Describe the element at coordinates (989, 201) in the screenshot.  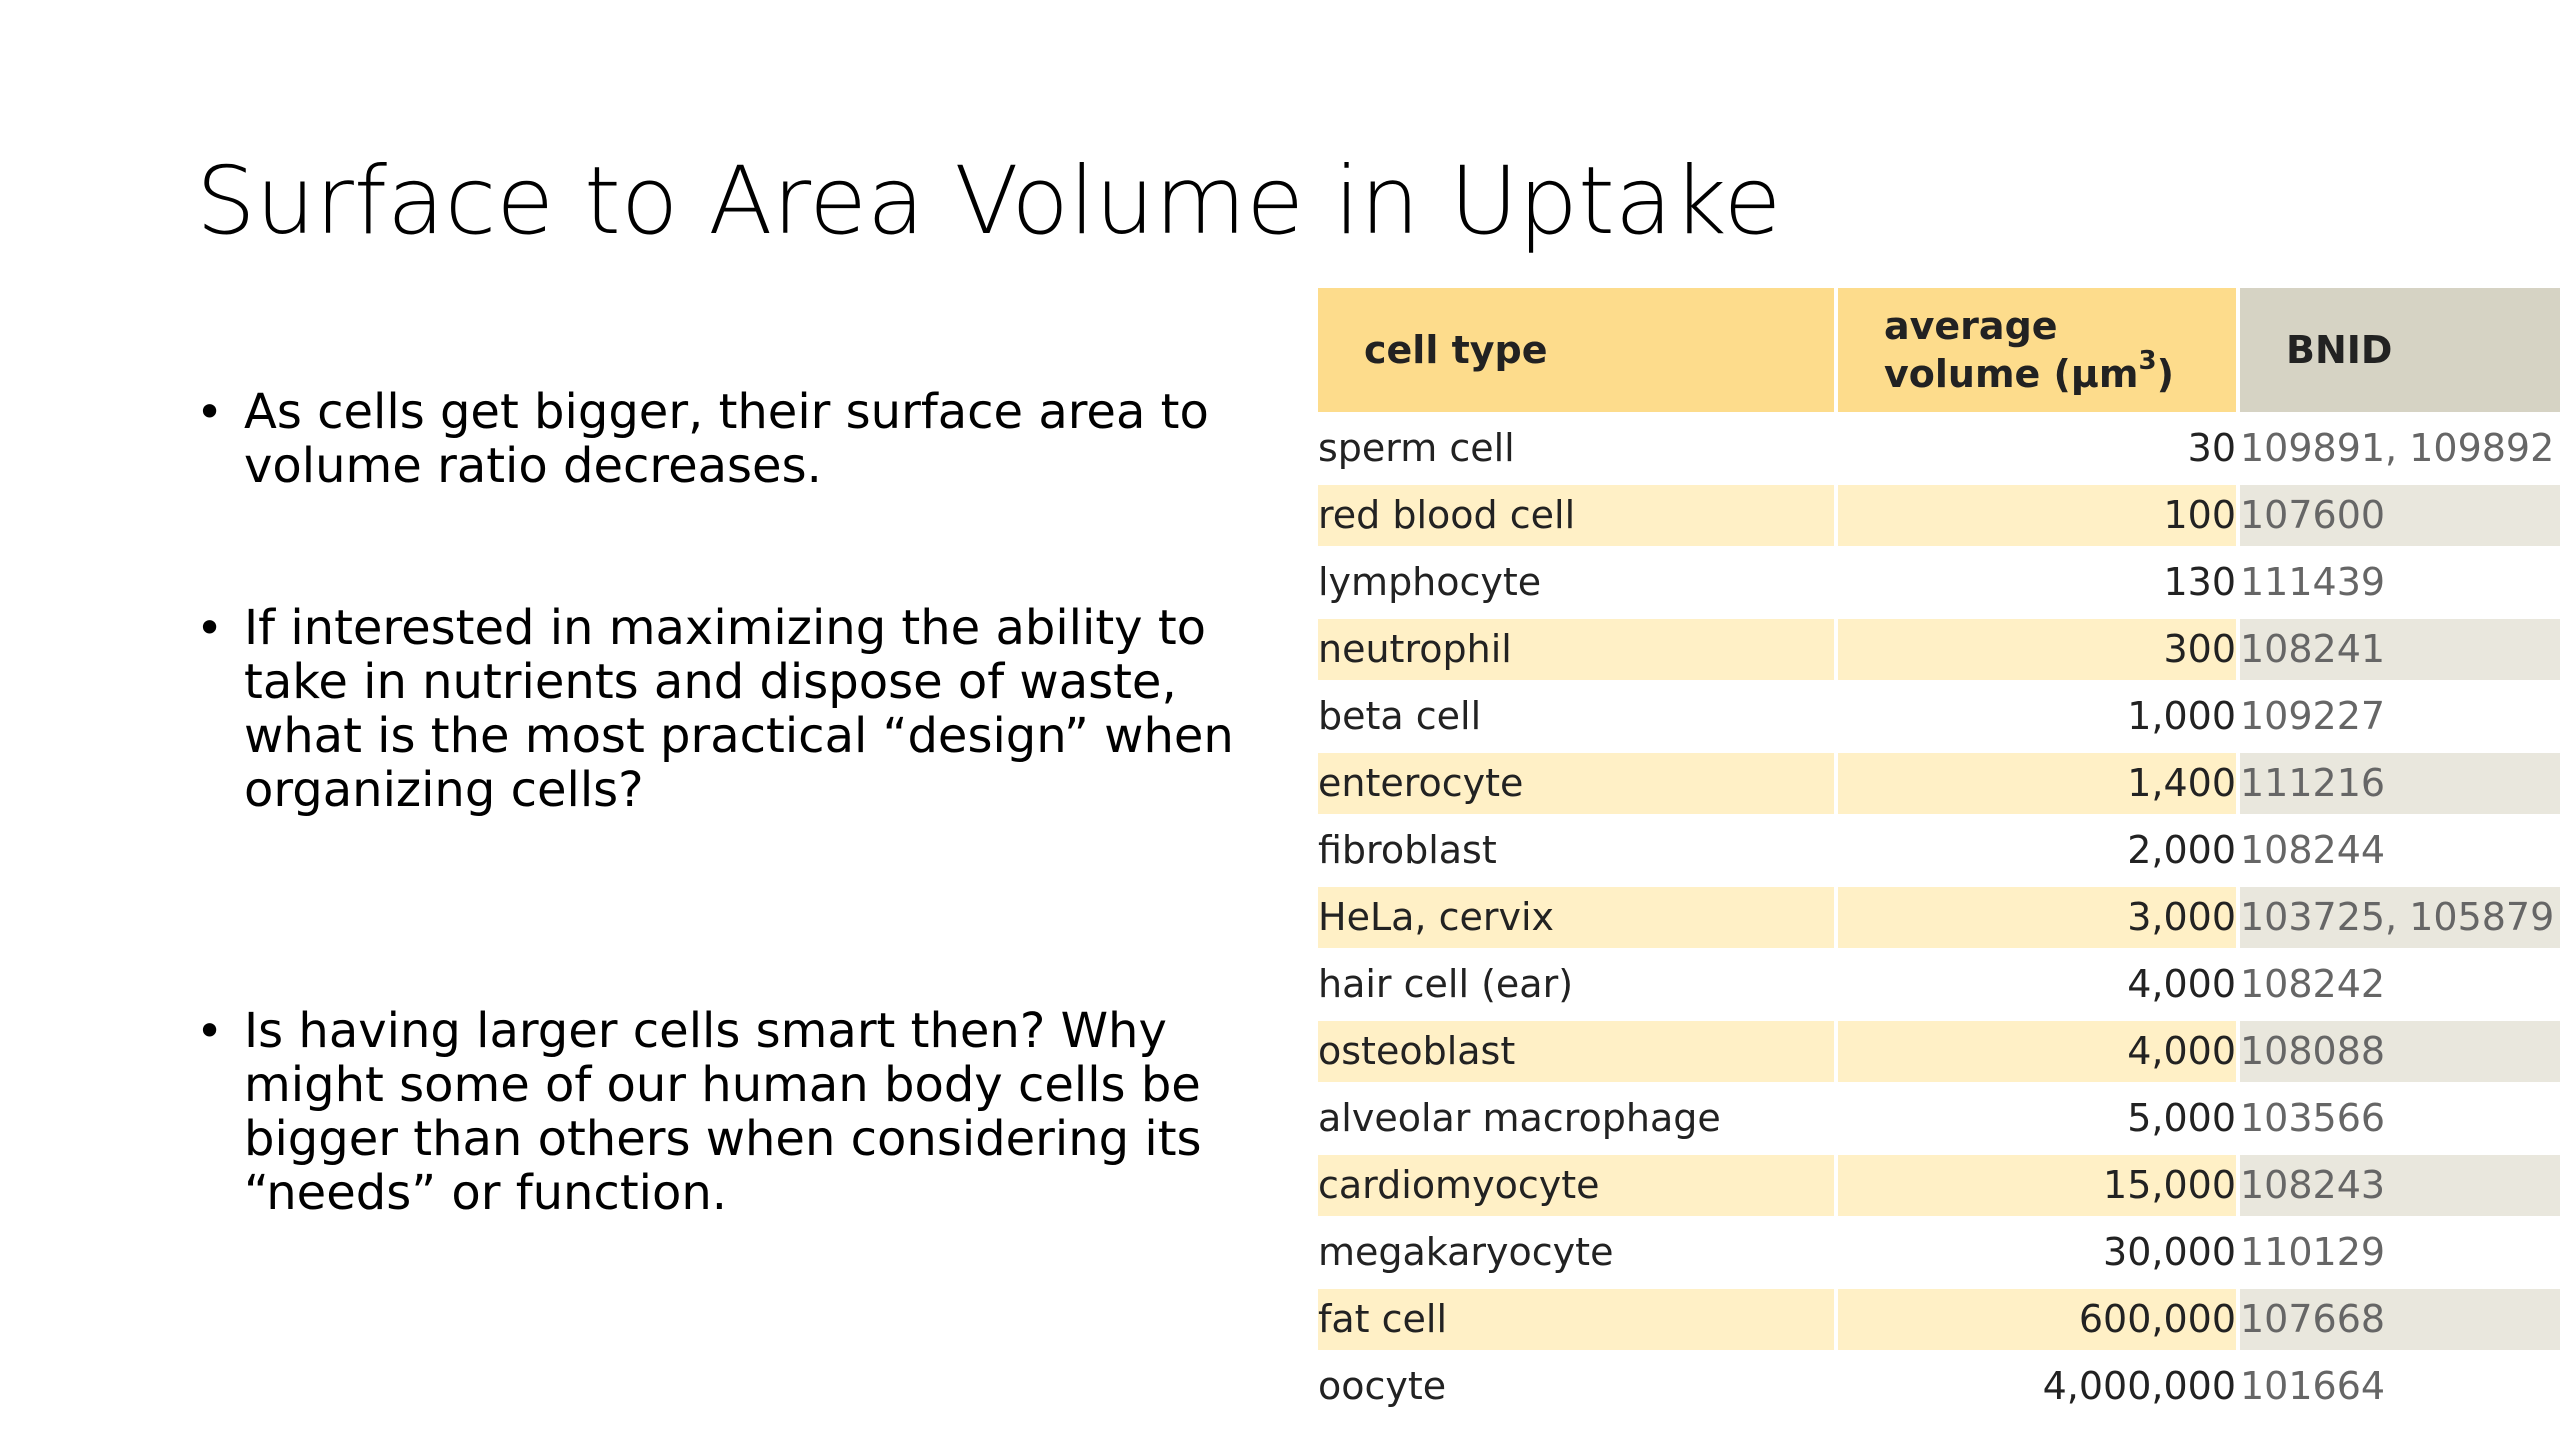
I see `slide-title: Surface to Area Volume in Uptake` at that location.